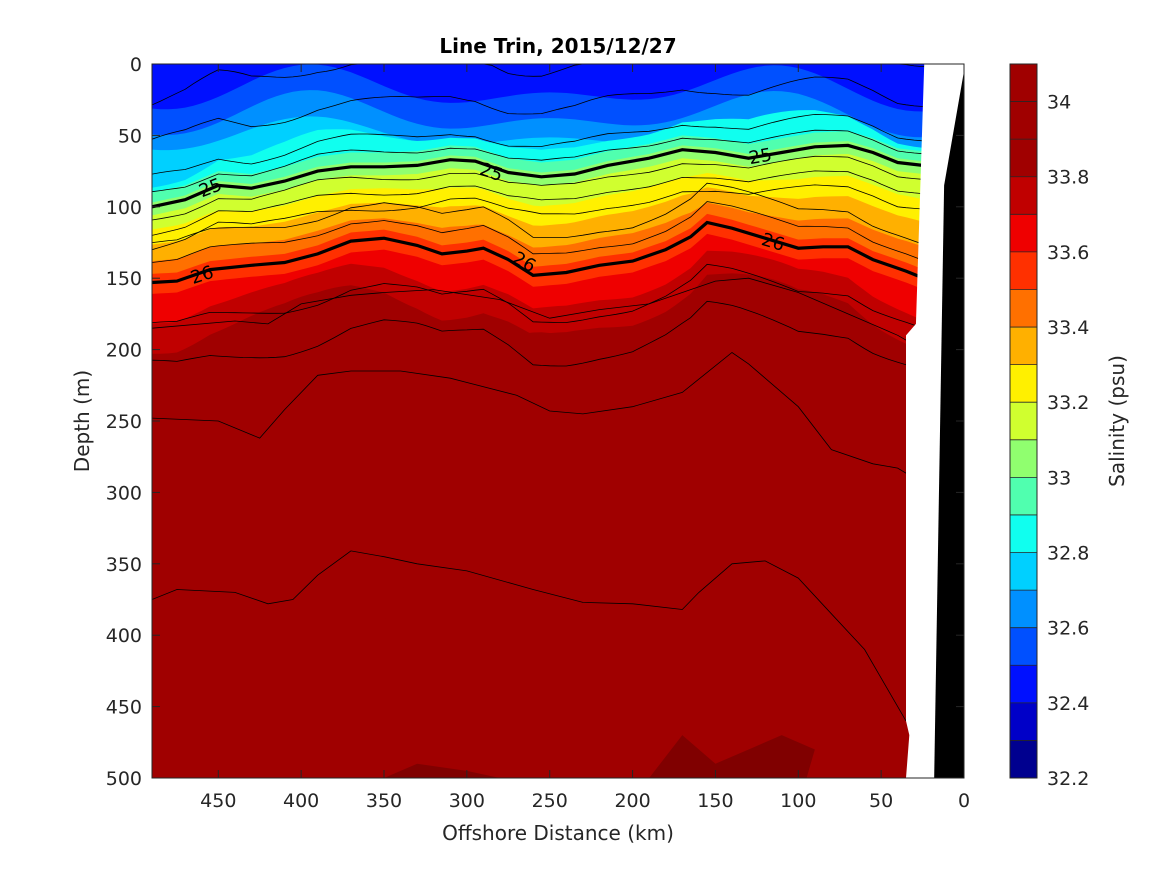  Describe the element at coordinates (1059, 478) in the screenshot. I see `colorbar-tick-label: 33` at that location.